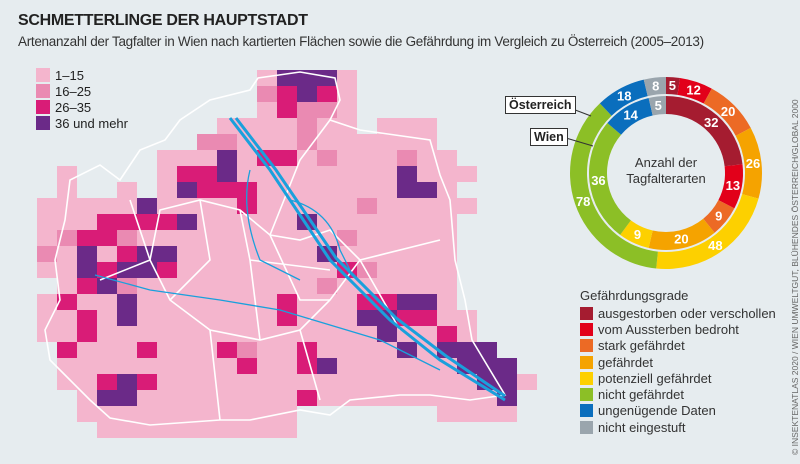 This screenshot has width=800, height=464. Describe the element at coordinates (637, 234) in the screenshot. I see `slice-value-label: 9` at that location.